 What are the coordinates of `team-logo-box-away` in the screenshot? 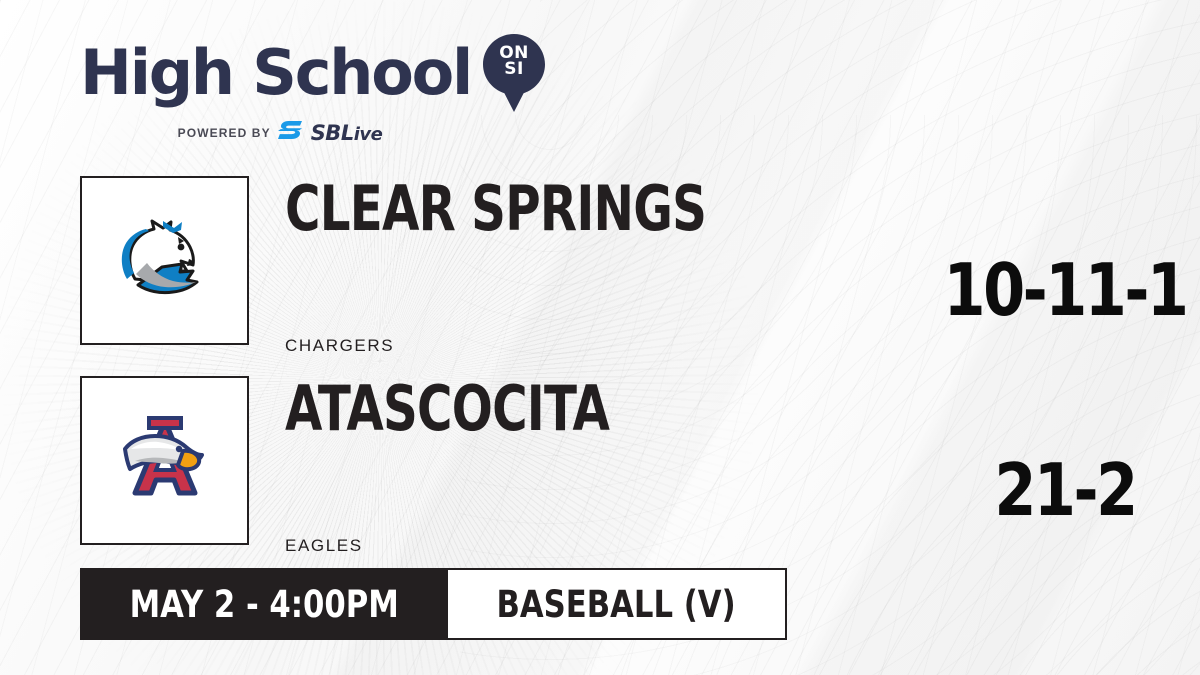 It's located at (164, 460).